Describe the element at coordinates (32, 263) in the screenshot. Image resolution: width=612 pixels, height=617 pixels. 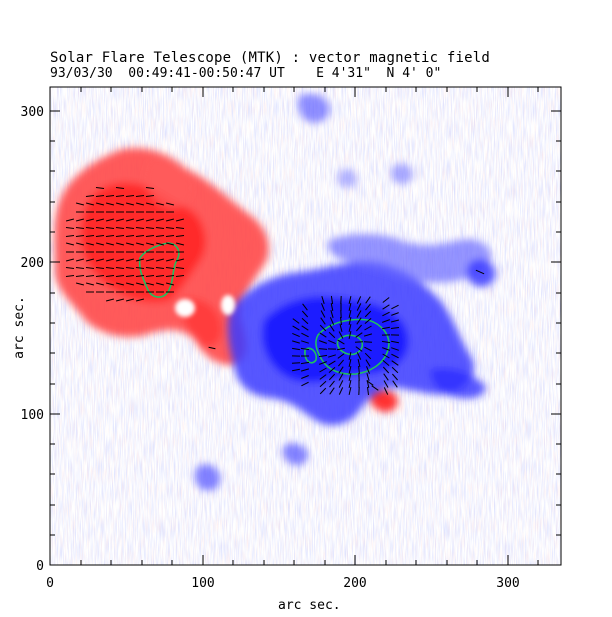
I see `y-tick-label: 200` at that location.